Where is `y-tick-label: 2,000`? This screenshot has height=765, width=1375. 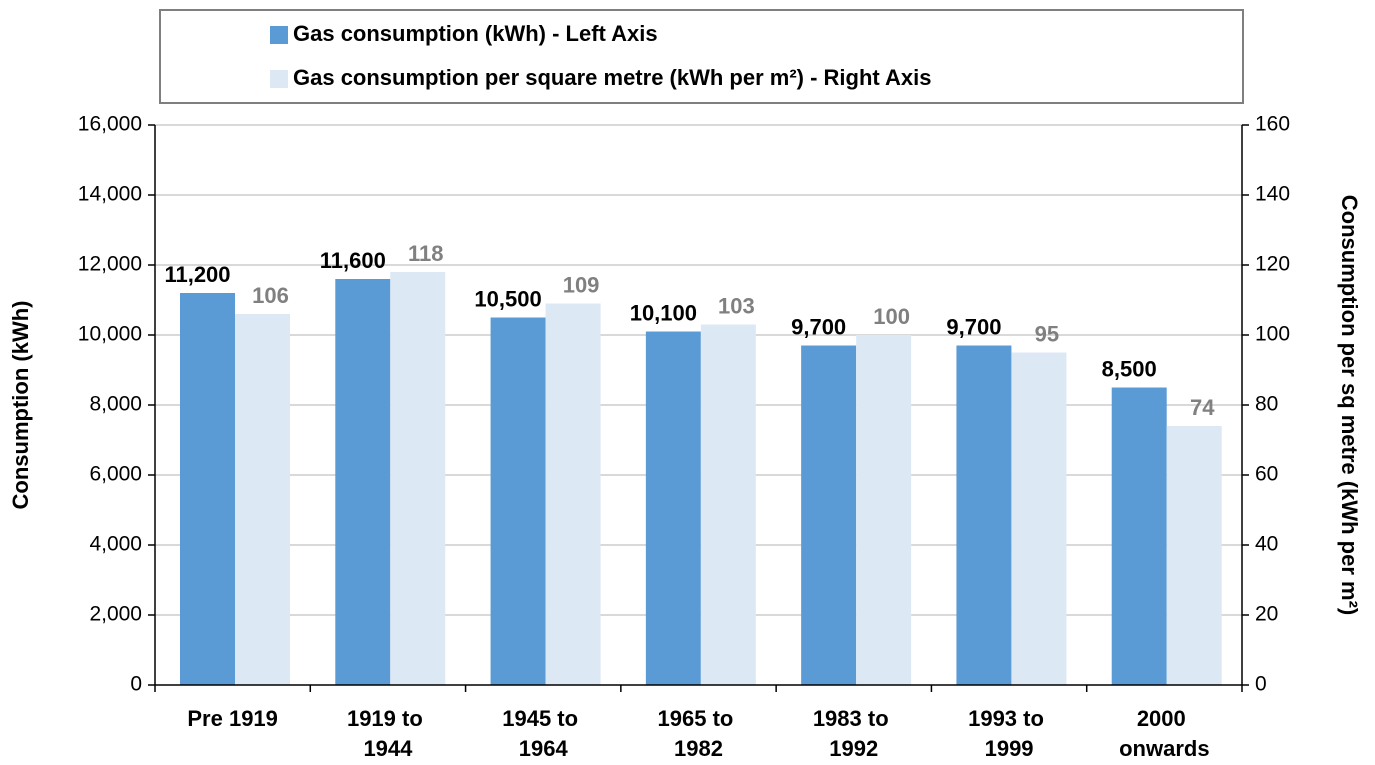
y-tick-label: 2,000 is located at coordinates (115, 614).